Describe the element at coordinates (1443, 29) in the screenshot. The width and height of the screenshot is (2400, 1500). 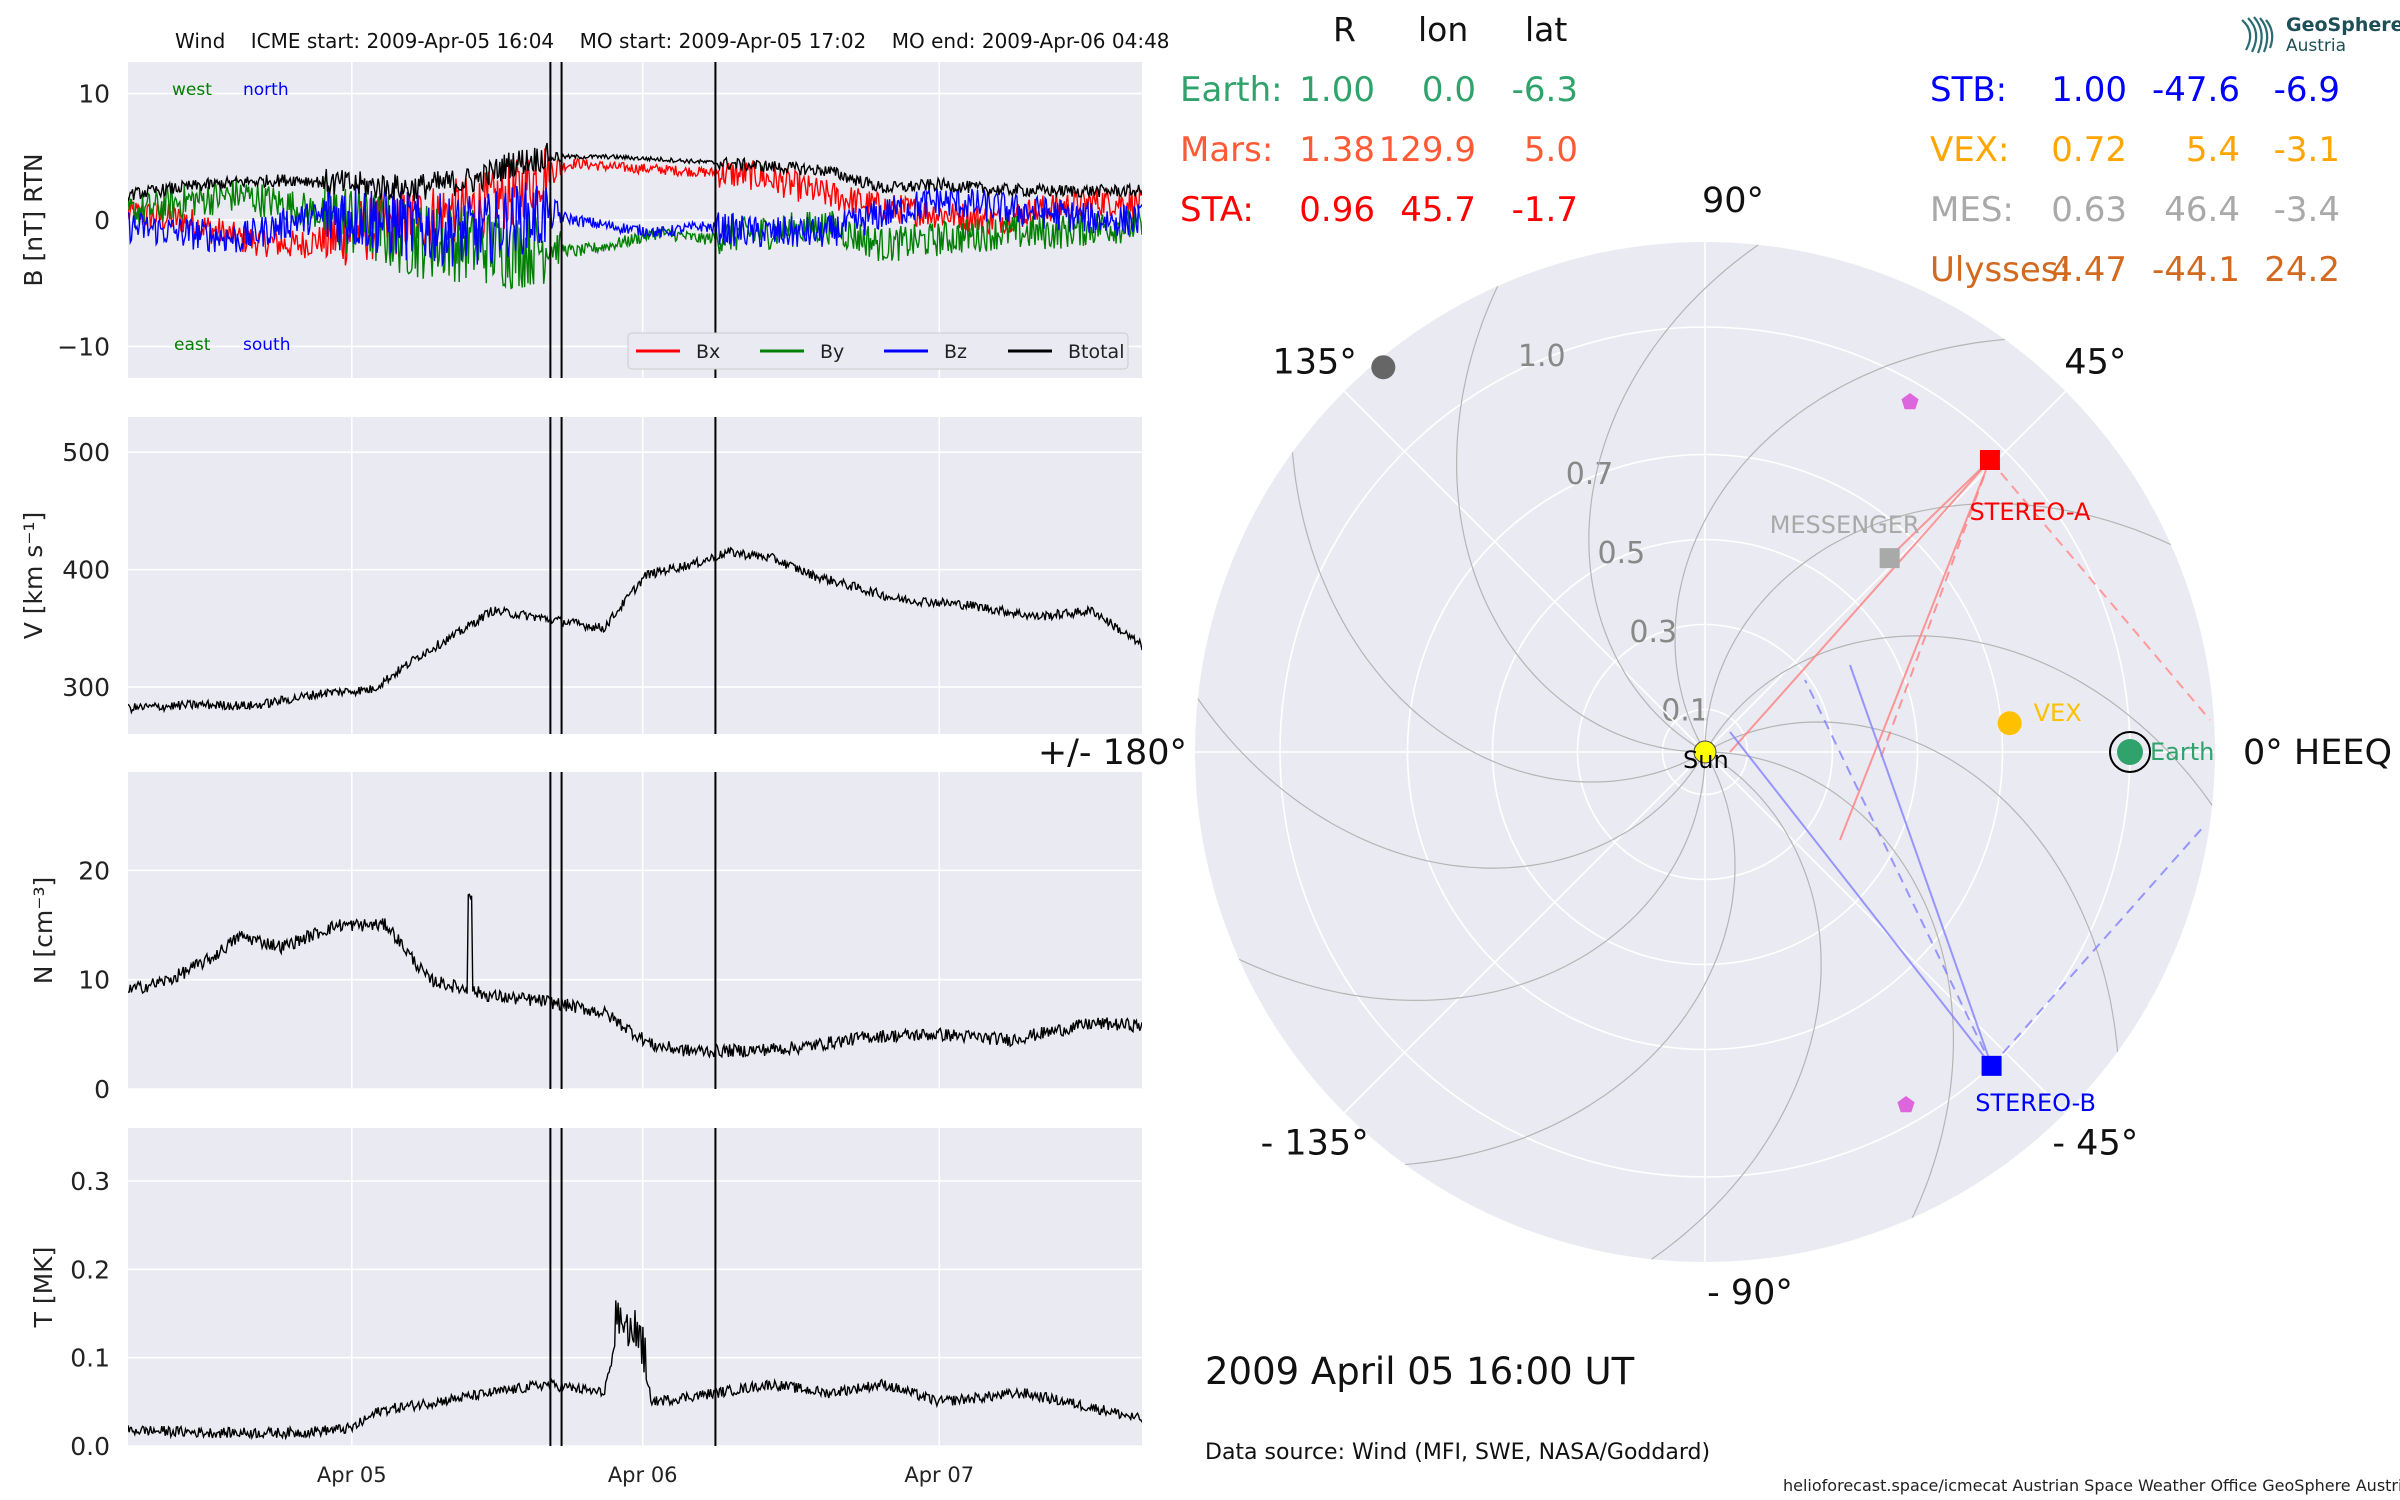
I see `stat-header-lon: lon` at that location.